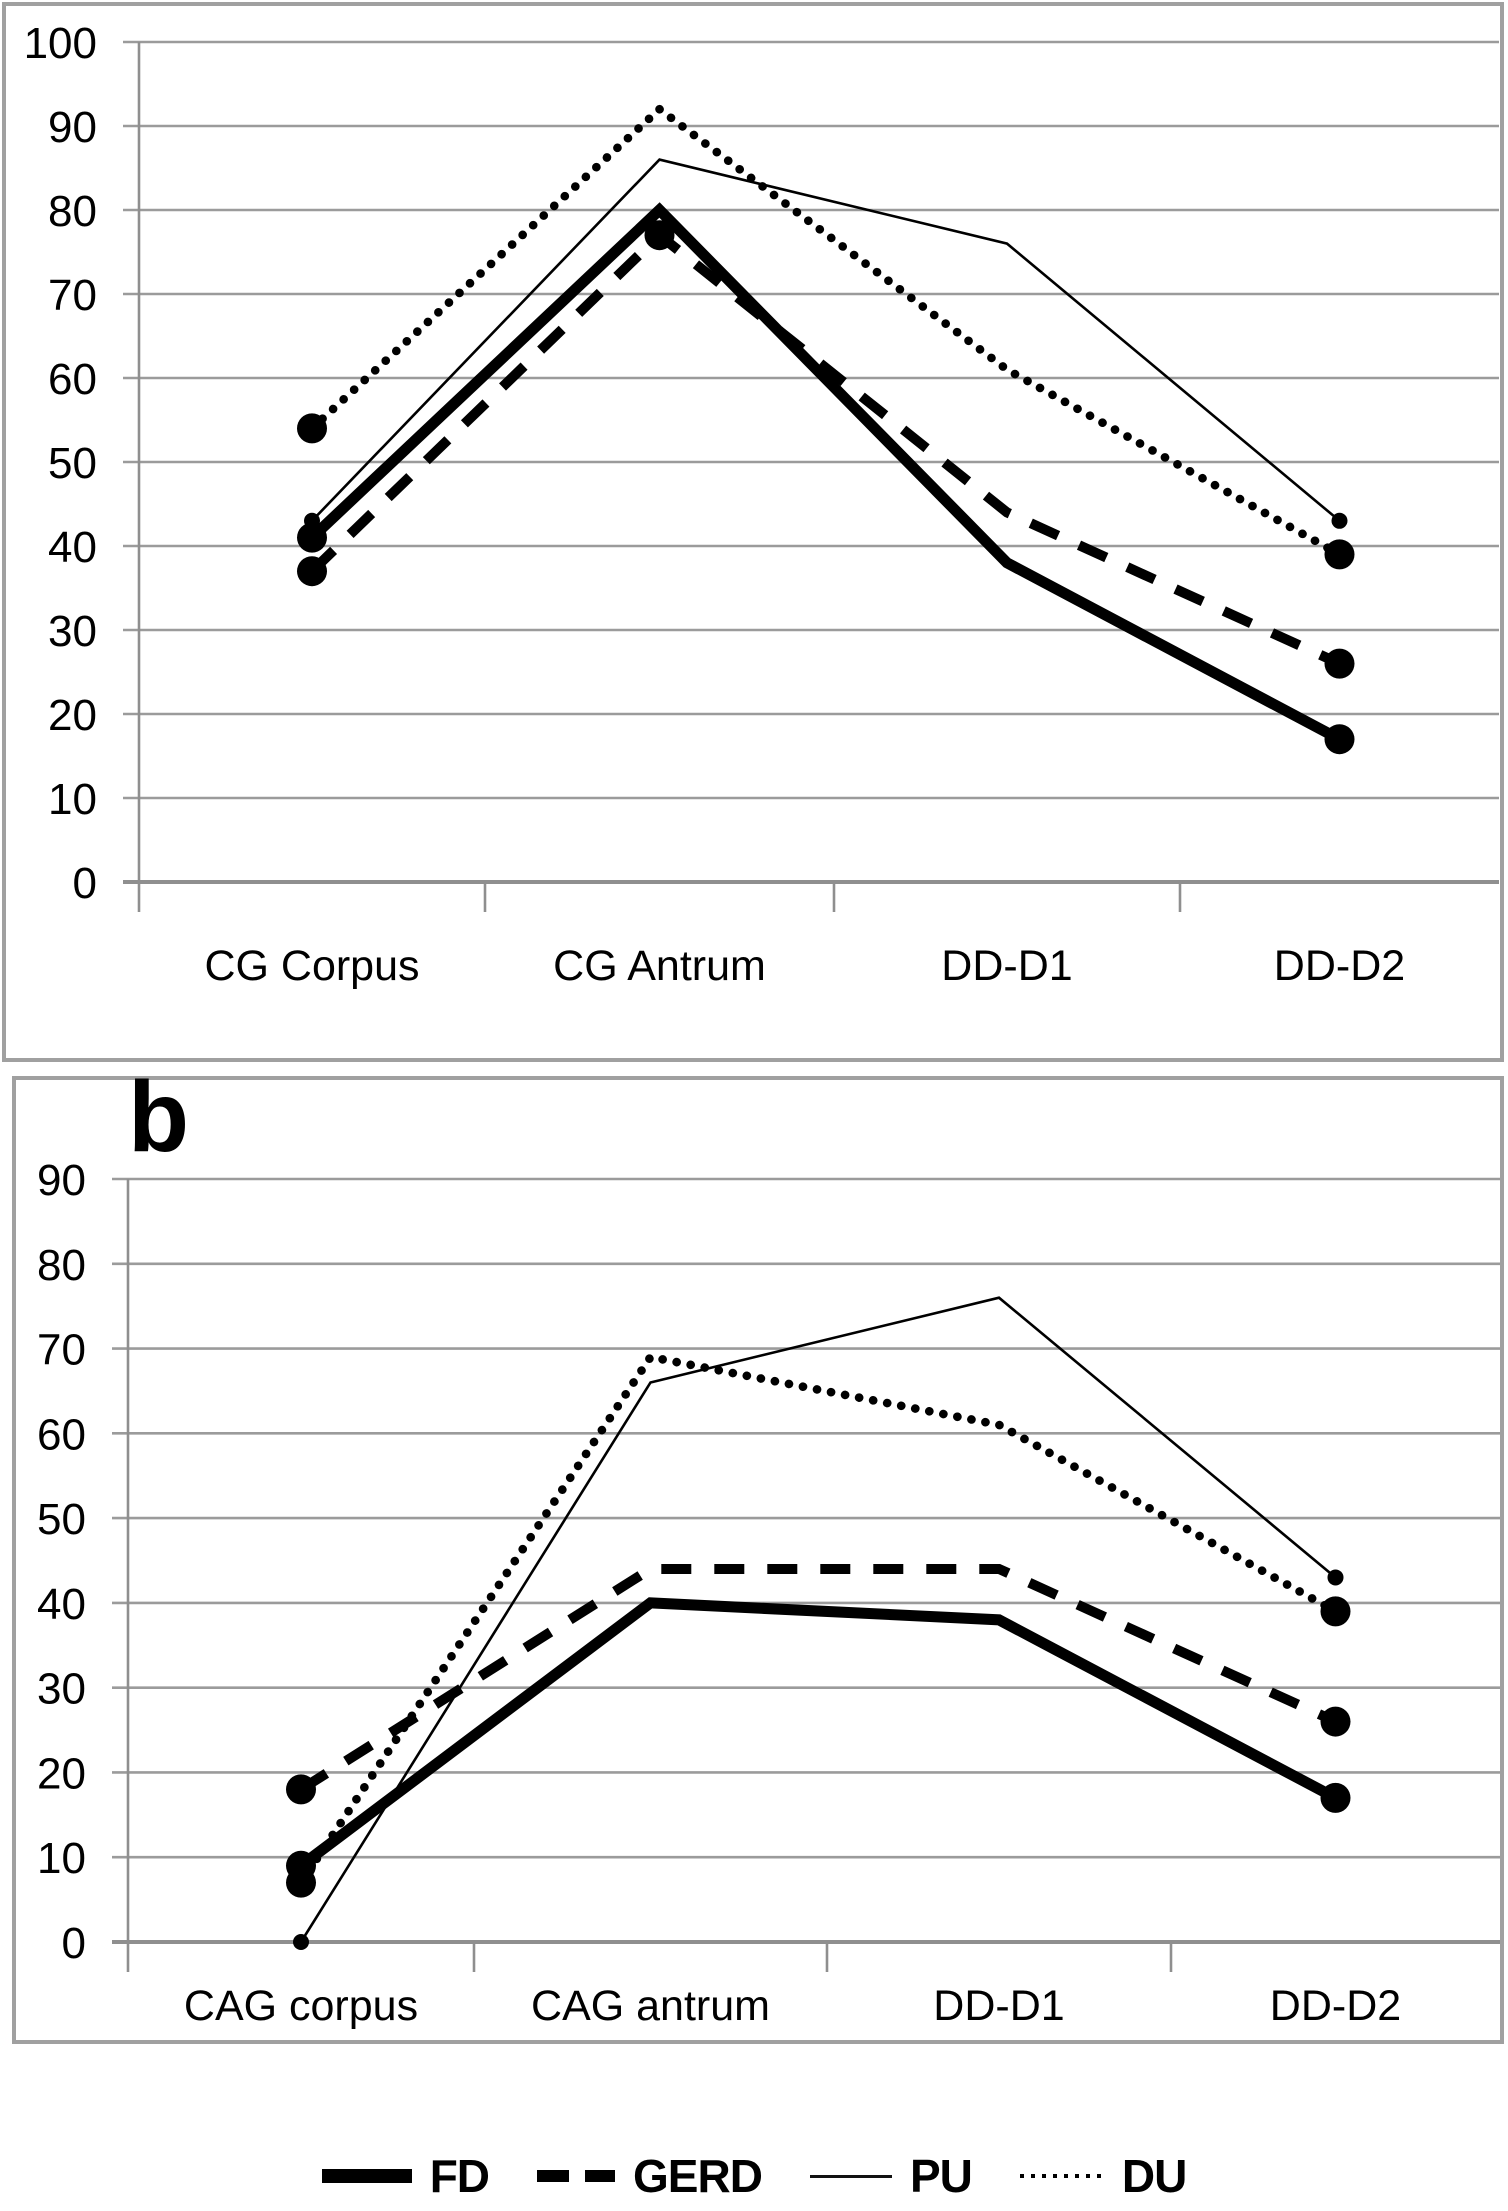 This screenshot has width=1508, height=2211. Describe the element at coordinates (941, 2176) in the screenshot. I see `legend-label-pu: PU` at that location.